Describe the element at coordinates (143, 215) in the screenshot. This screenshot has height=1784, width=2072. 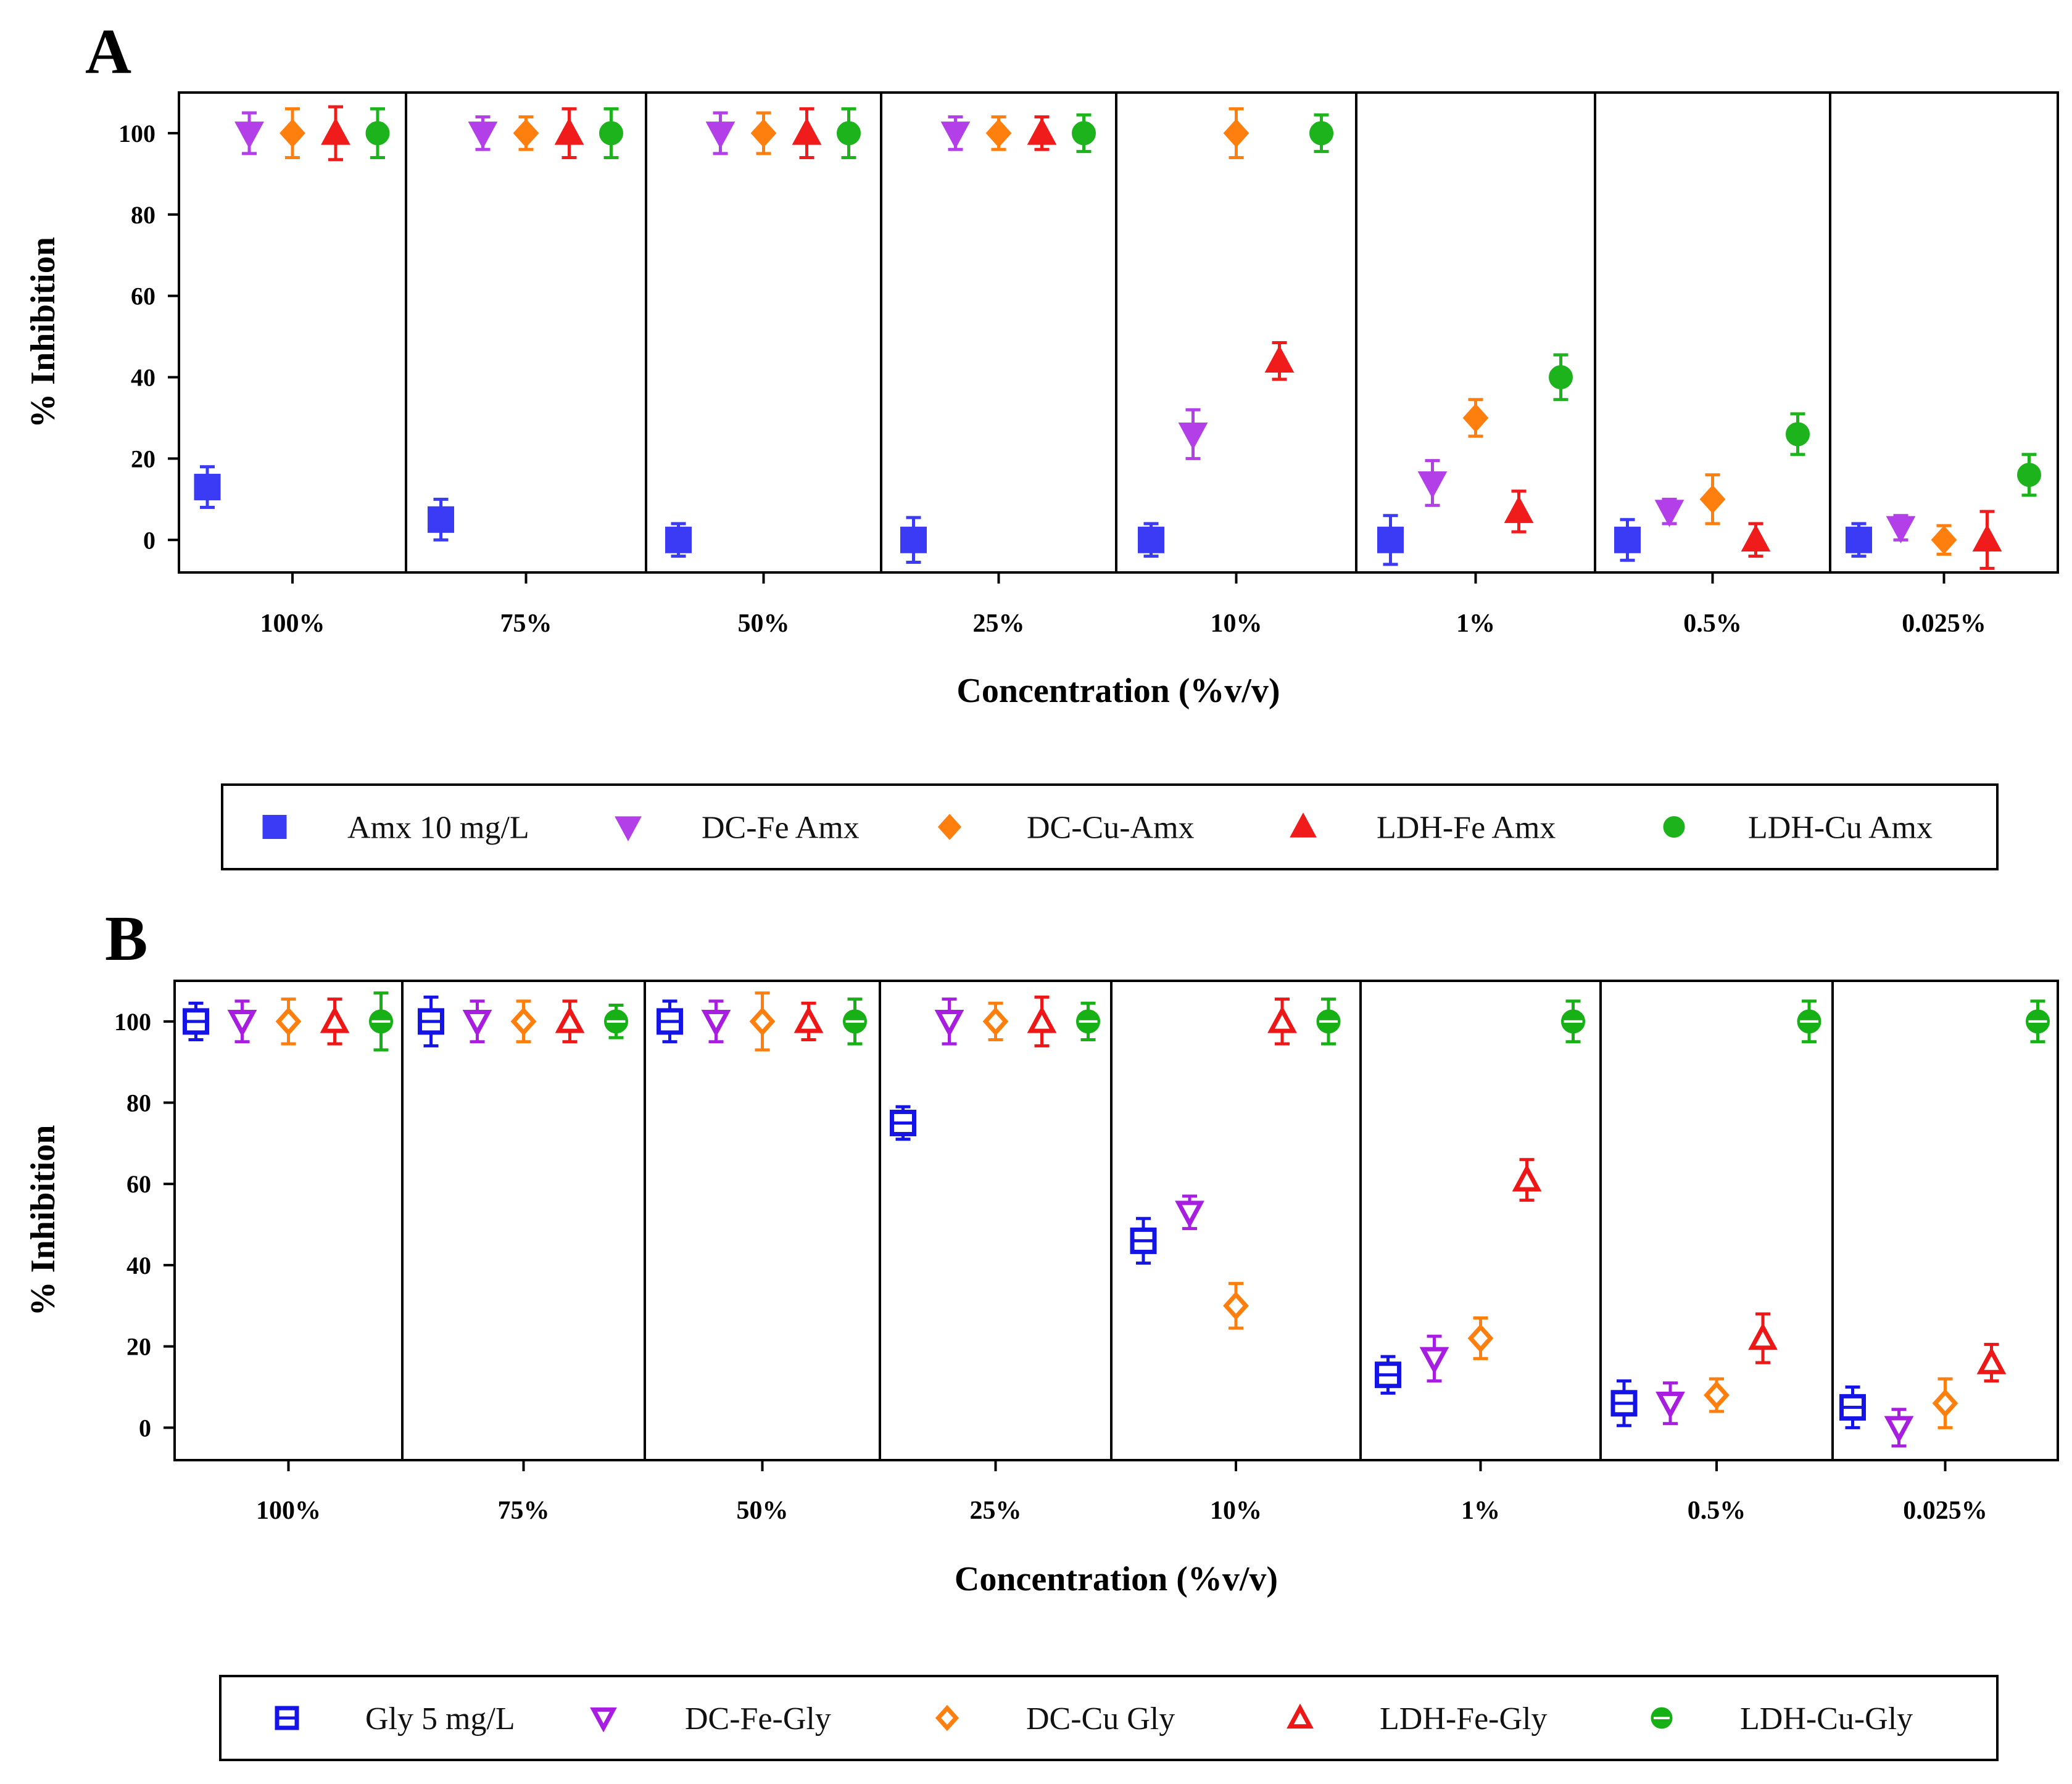
I see `panel-a-y-tick-label-80: 80` at that location.